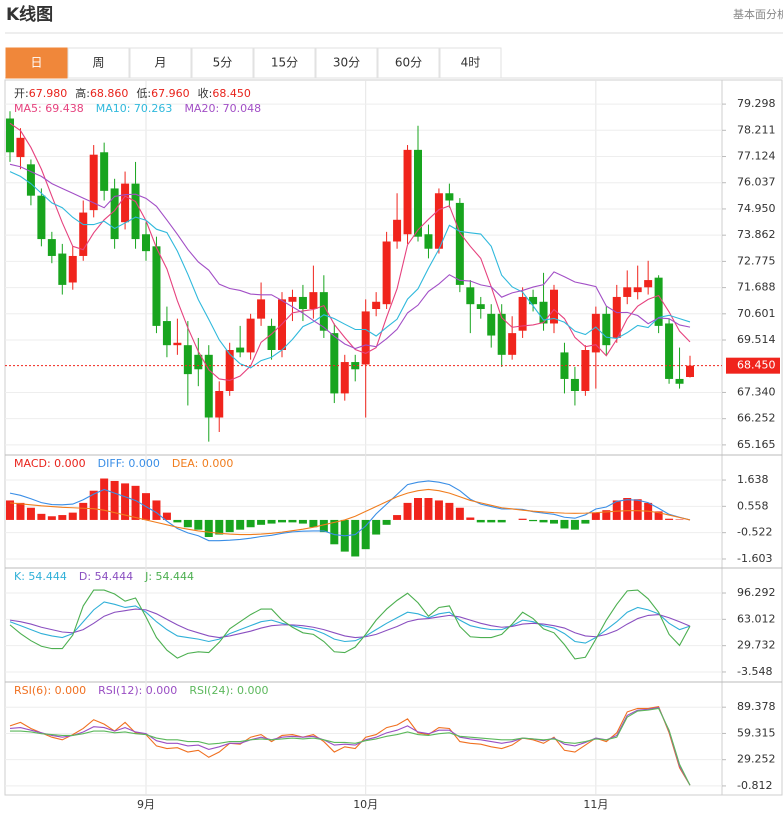  I want to click on ohlc-label: 收:, so click(205, 93).